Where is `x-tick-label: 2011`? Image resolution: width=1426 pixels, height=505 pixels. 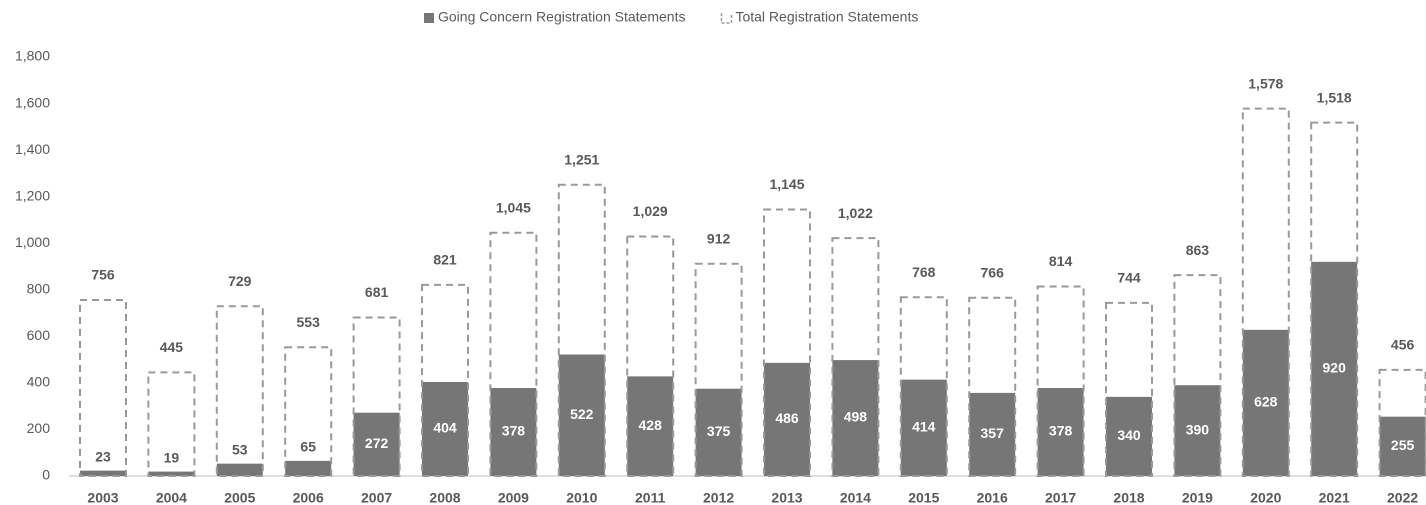
x-tick-label: 2011 is located at coordinates (650, 497).